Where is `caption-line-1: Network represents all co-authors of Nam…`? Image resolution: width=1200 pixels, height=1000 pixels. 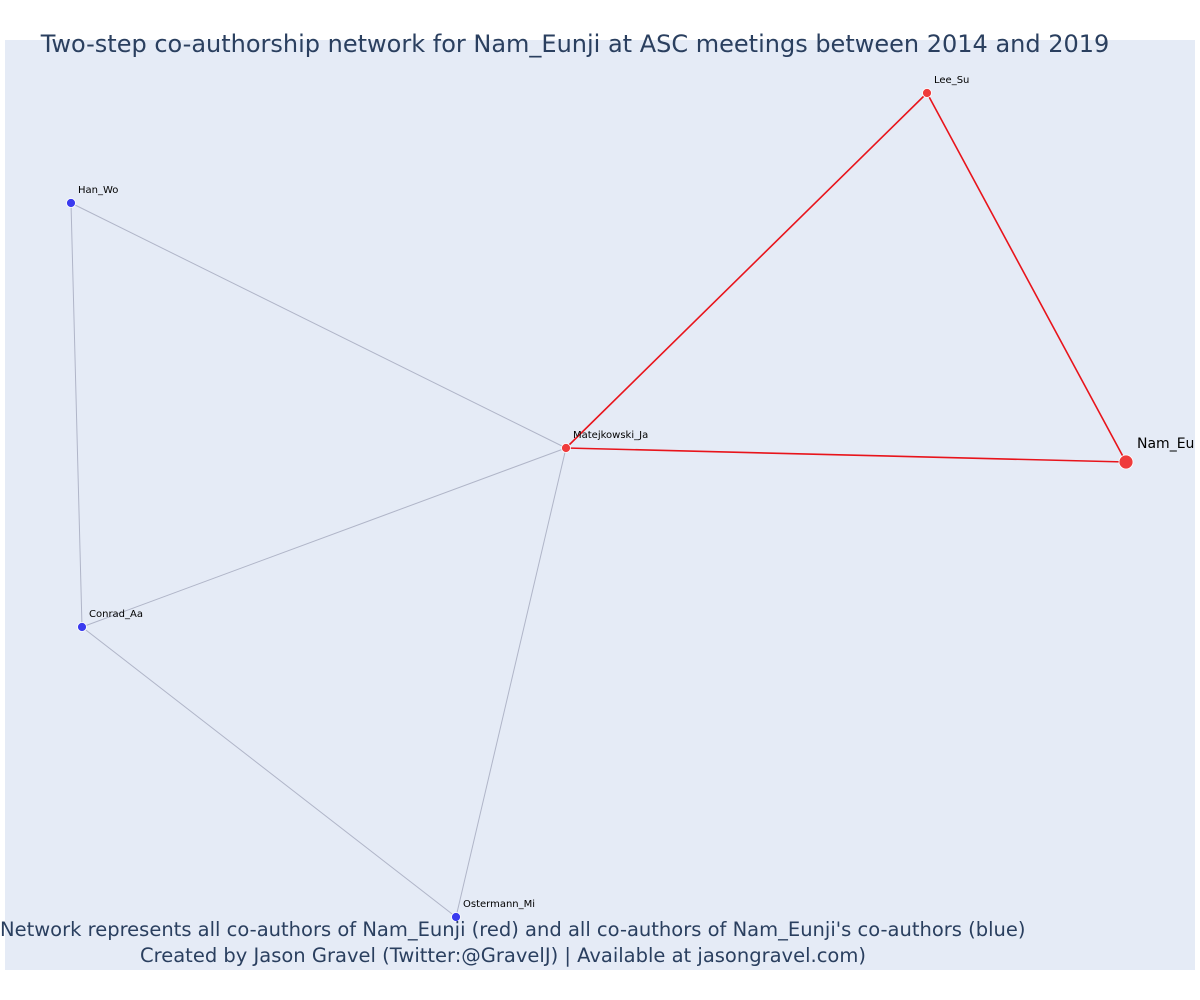 caption-line-1: Network represents all co-authors of Nam… is located at coordinates (513, 929).